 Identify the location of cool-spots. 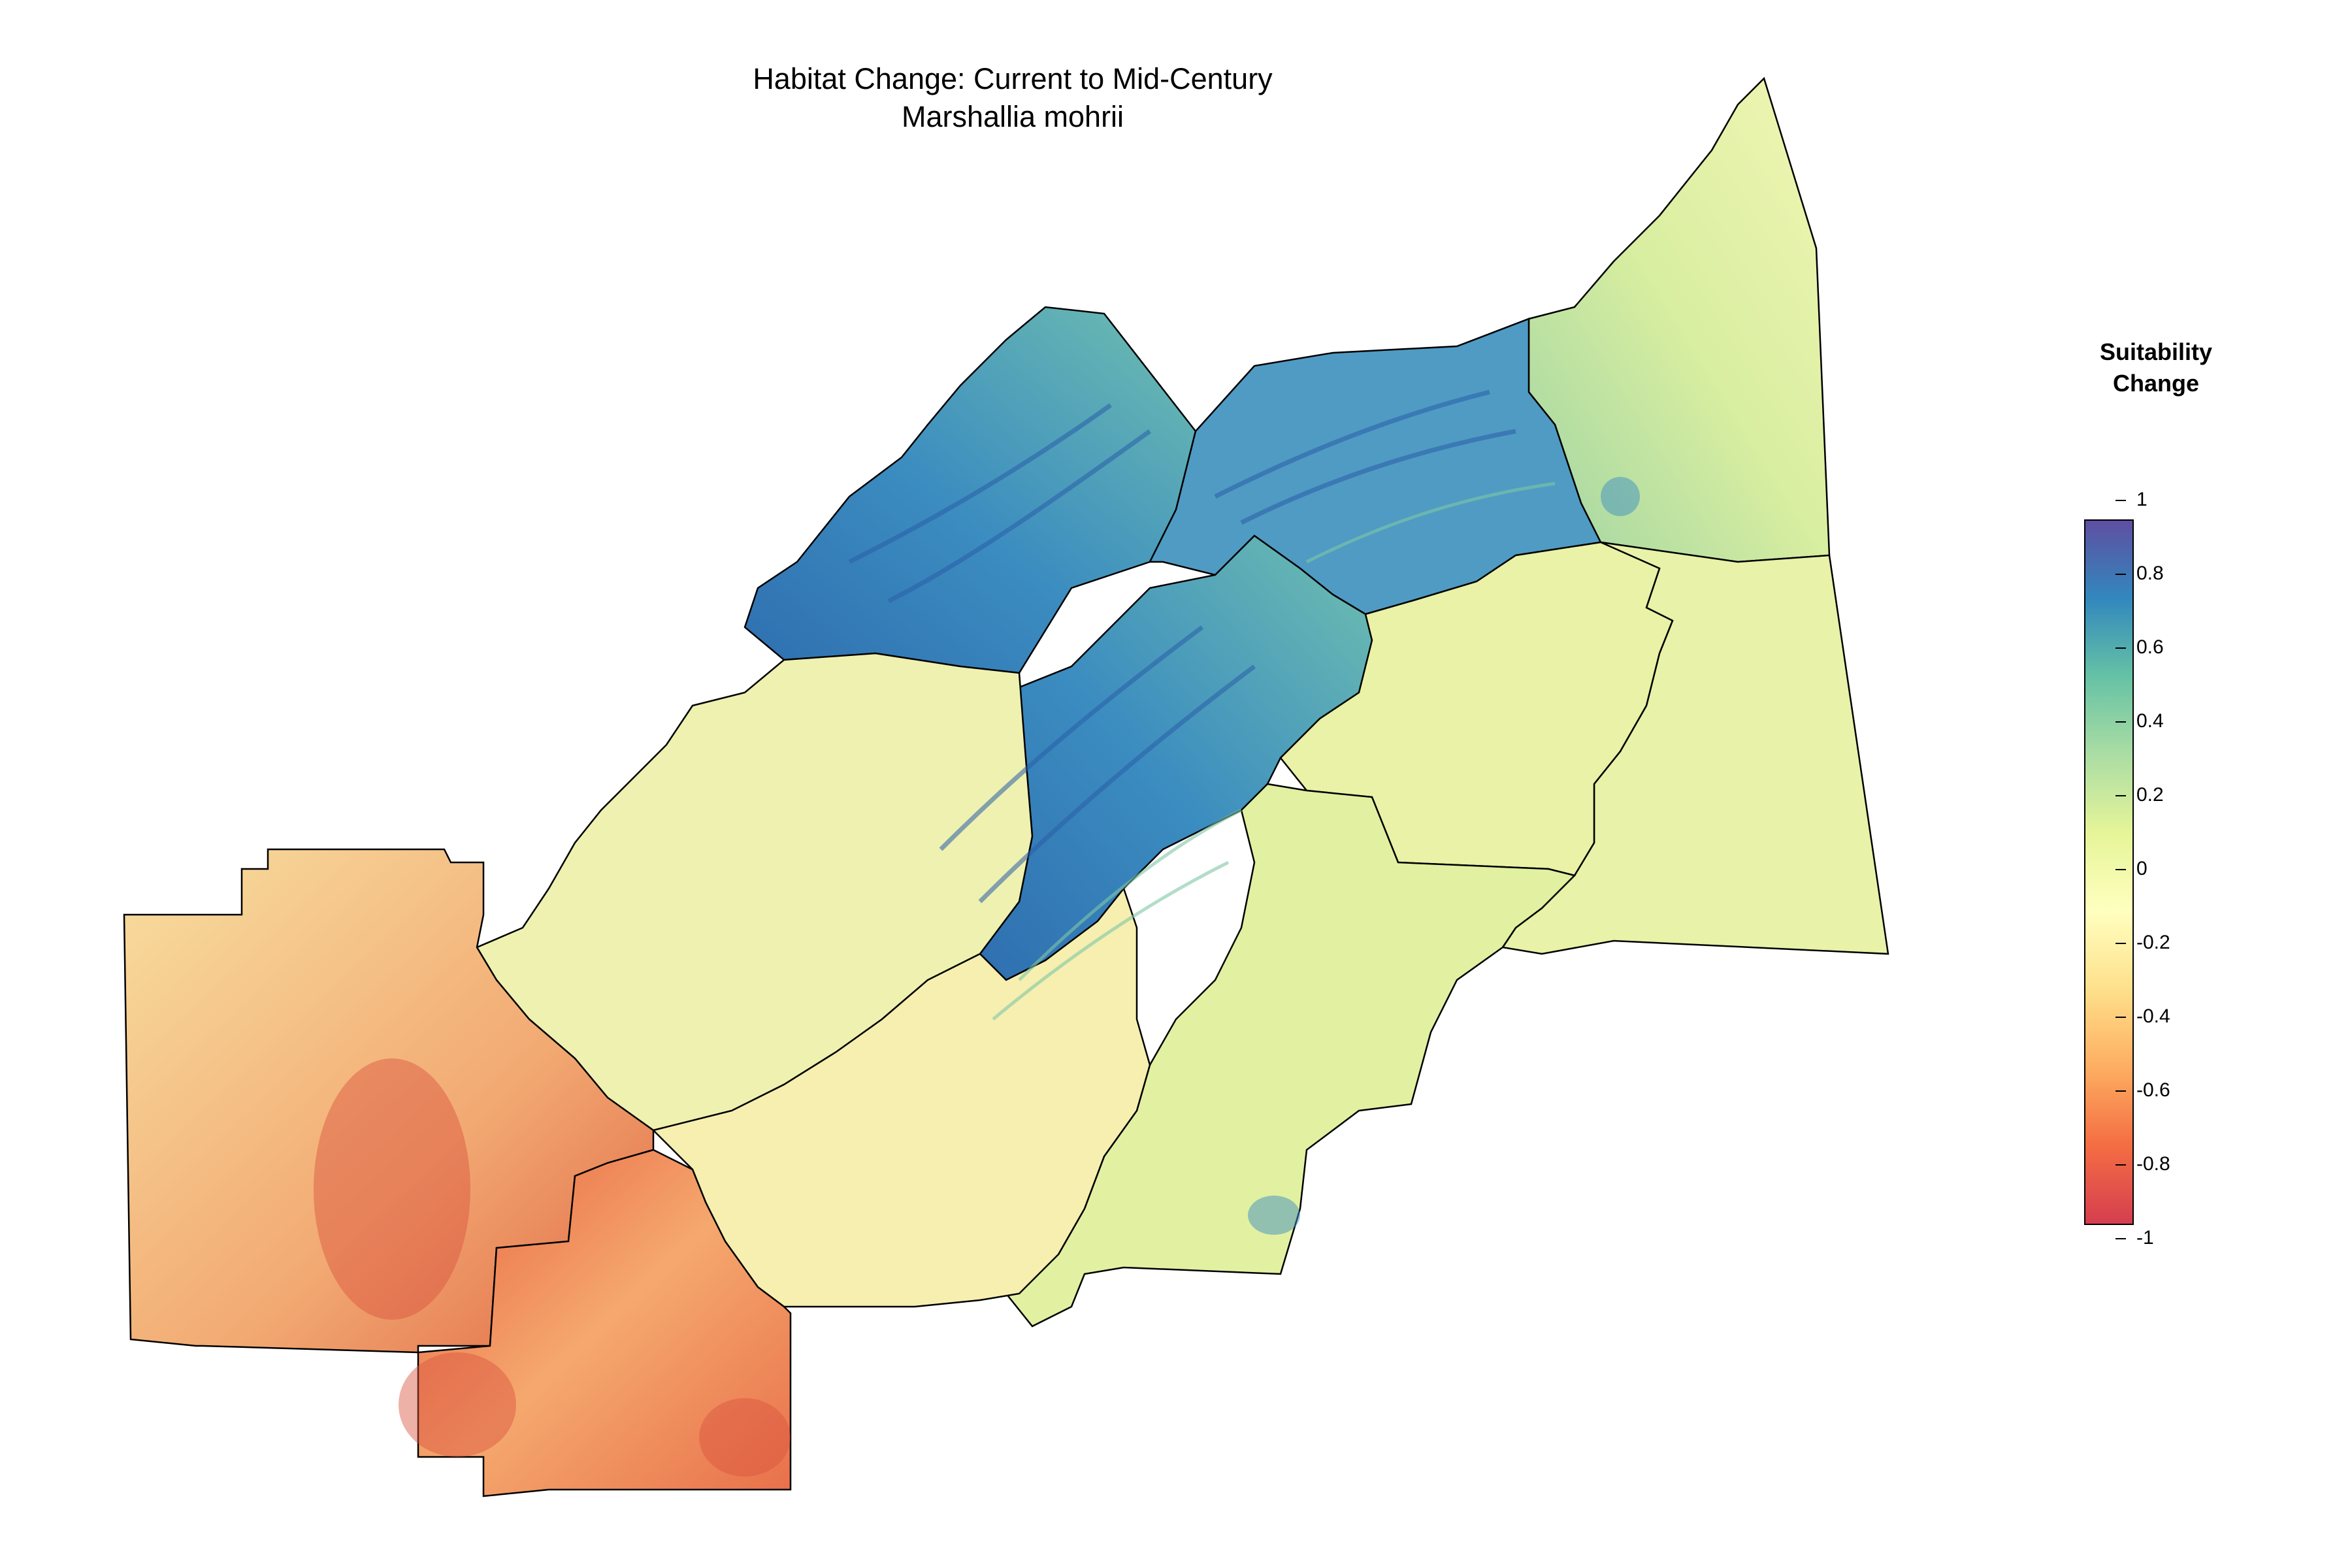
(1444, 856).